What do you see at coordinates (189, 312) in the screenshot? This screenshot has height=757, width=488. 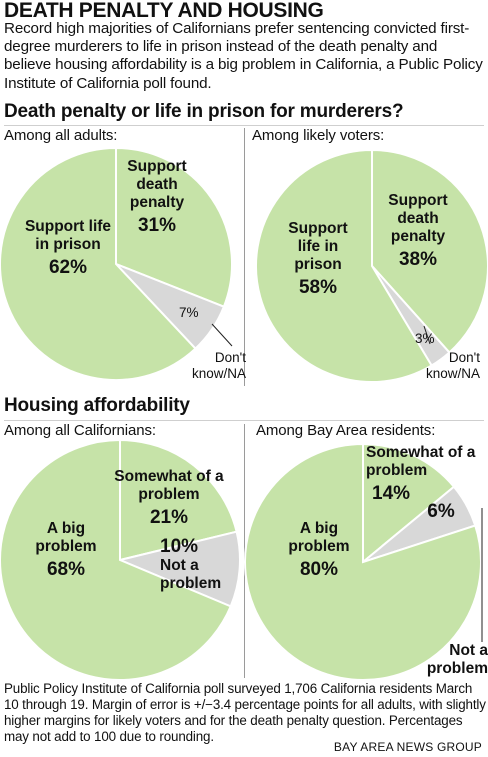 I see `chart1-third-pct: 7%` at bounding box center [189, 312].